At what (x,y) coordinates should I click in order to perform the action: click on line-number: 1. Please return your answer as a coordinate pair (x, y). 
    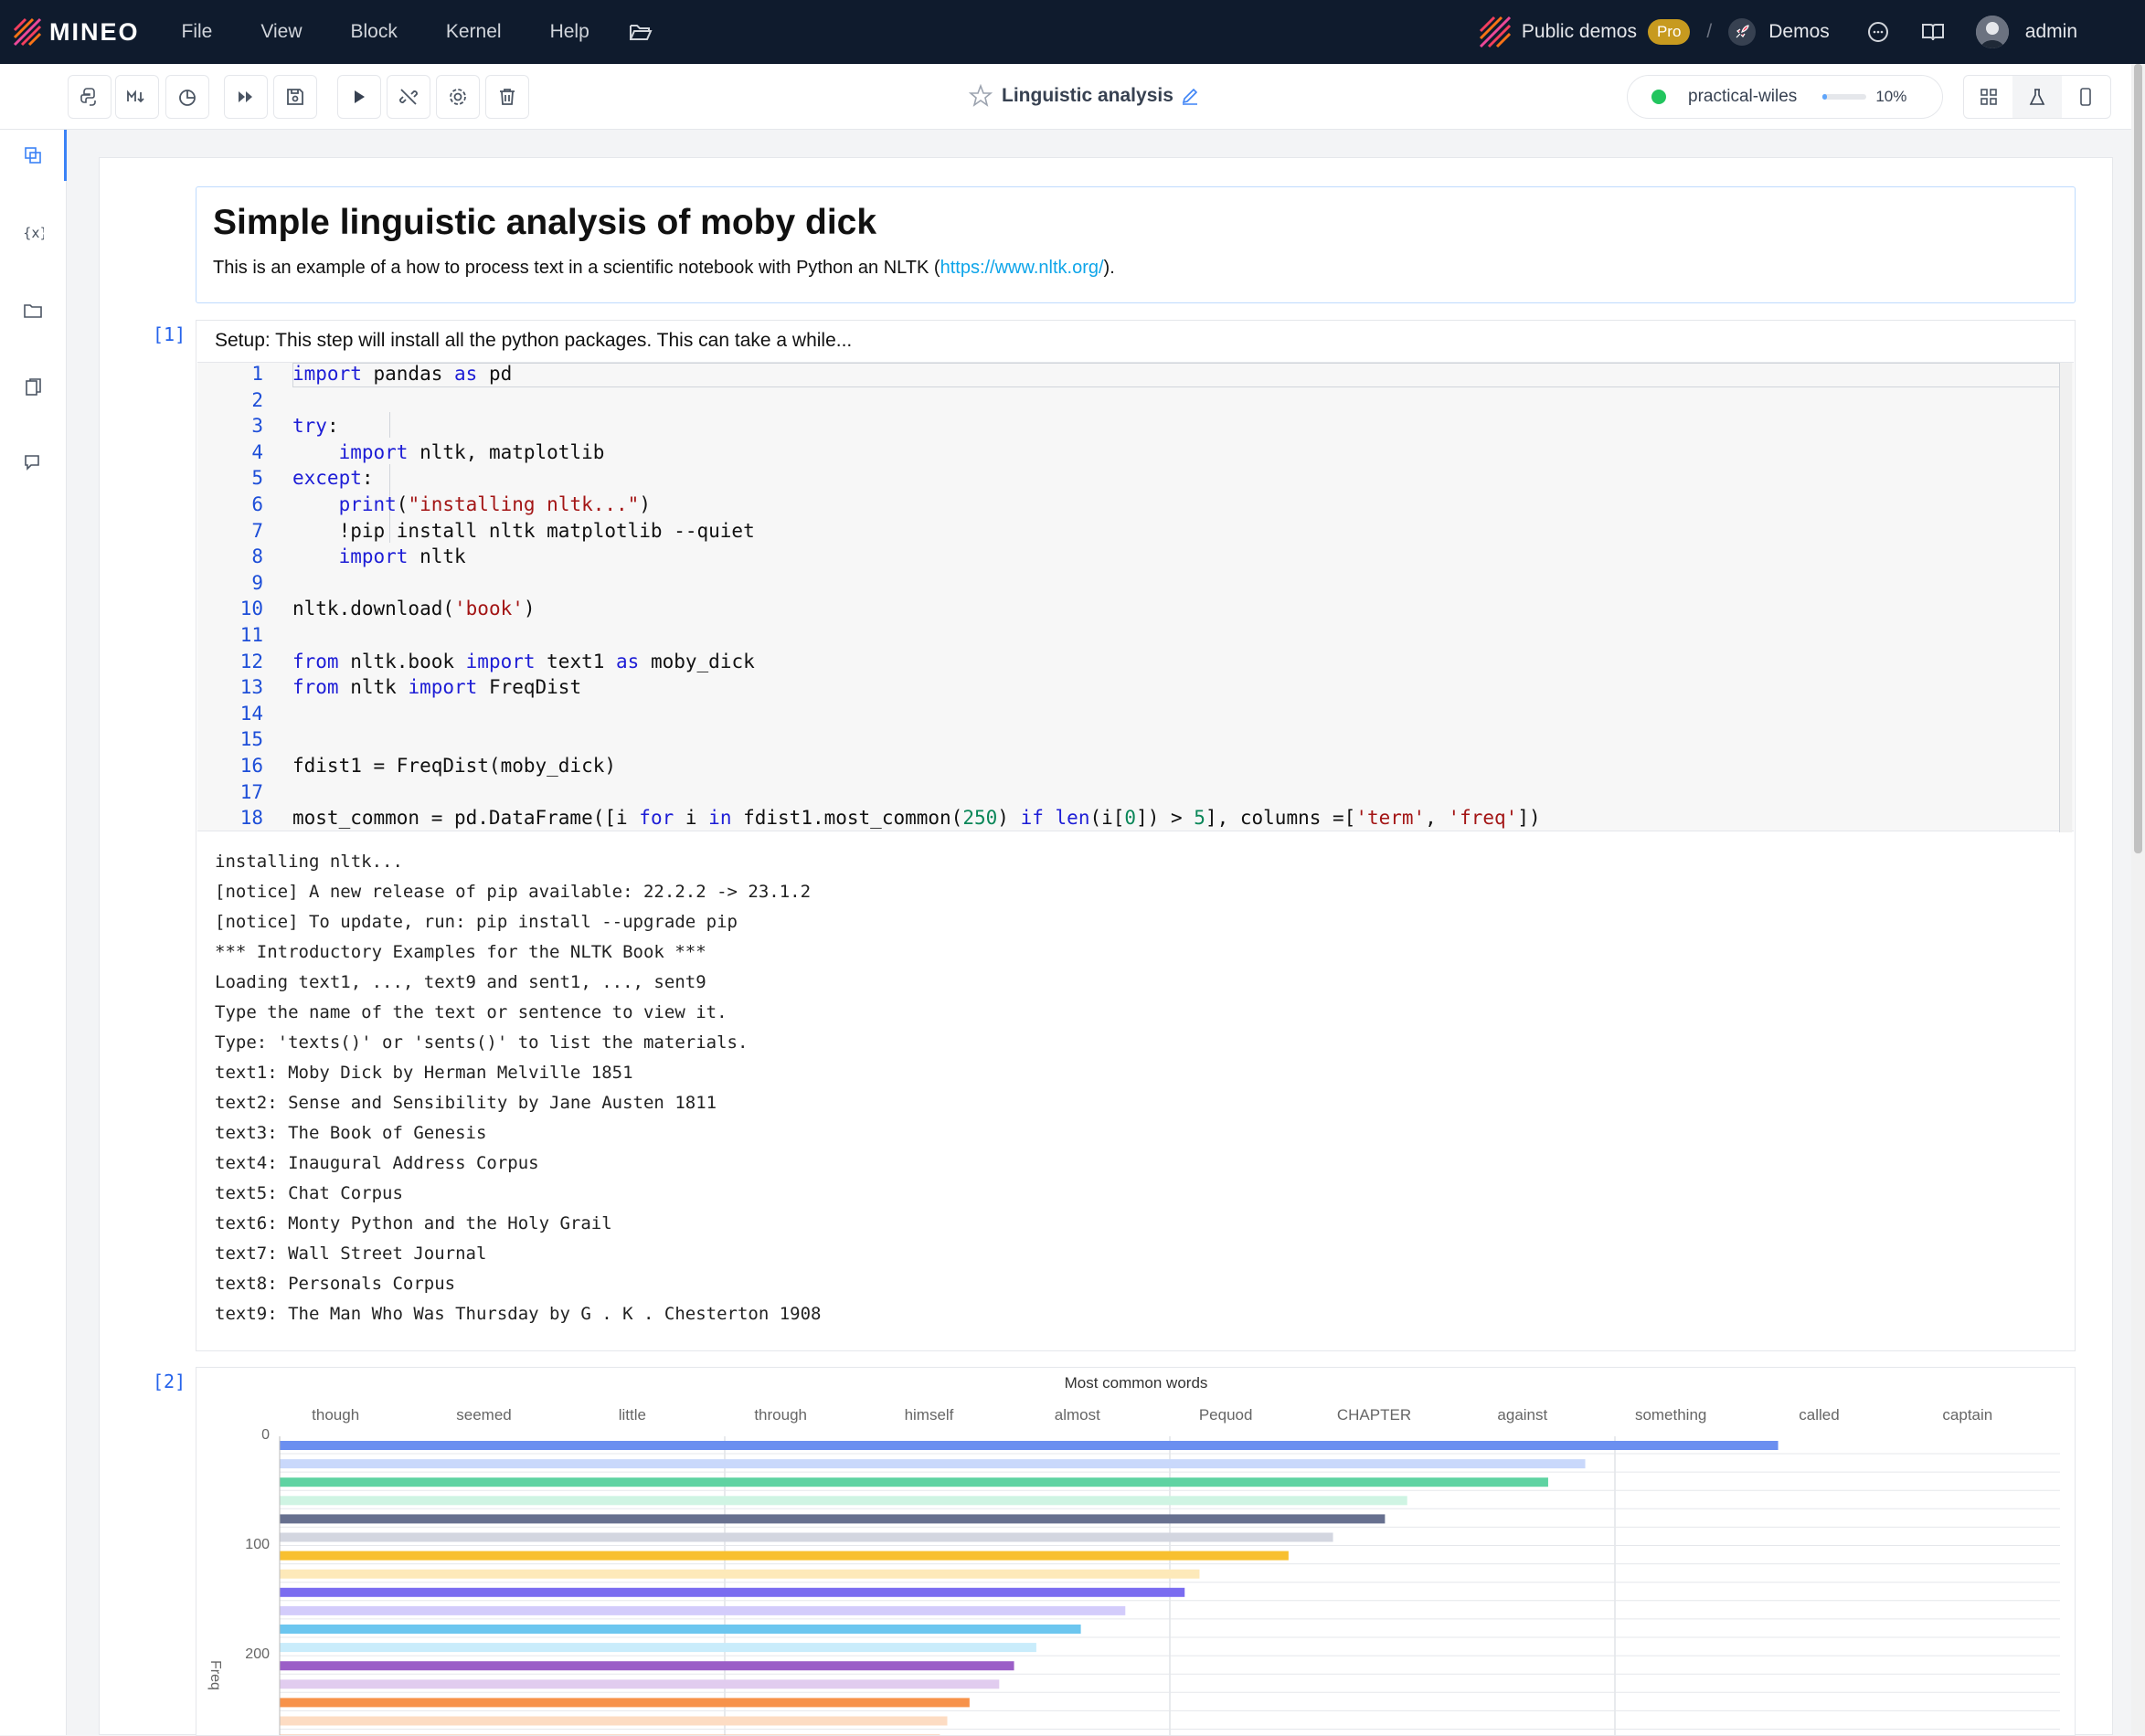
    Looking at the image, I should click on (257, 374).